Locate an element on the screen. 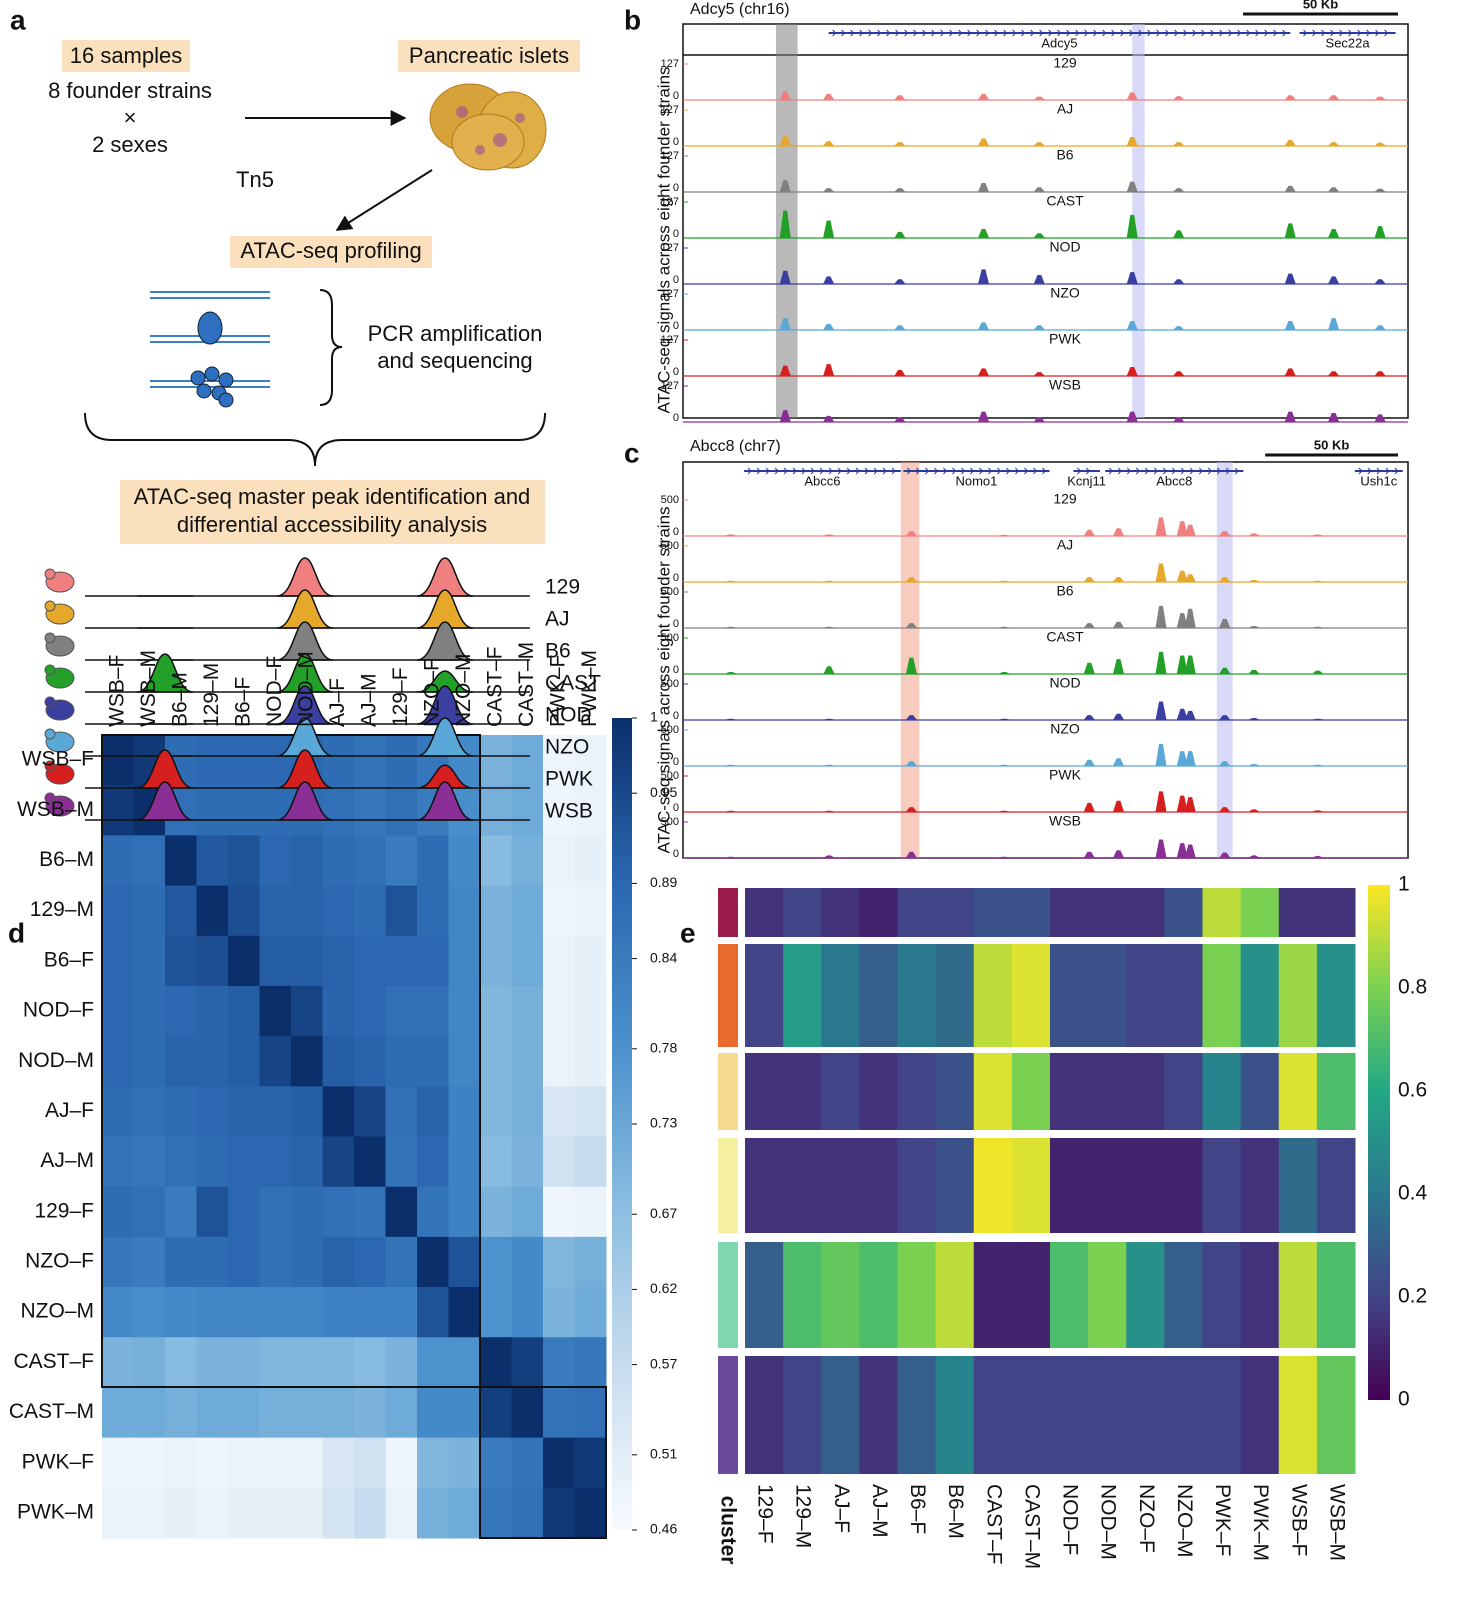 The image size is (1459, 1611). column-label: WSB–M is located at coordinates (1336, 1522).